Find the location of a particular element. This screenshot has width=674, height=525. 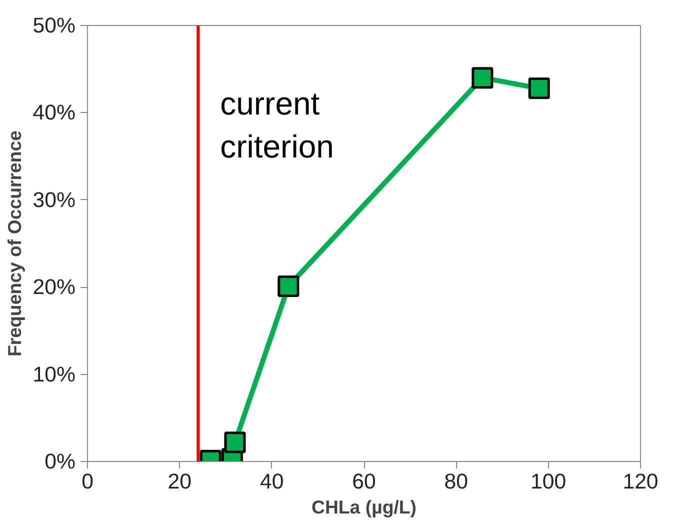

x-tick-label: 60 is located at coordinates (364, 482).